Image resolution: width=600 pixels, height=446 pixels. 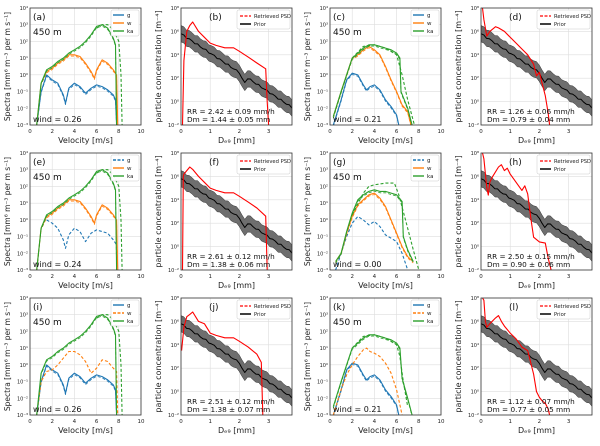 I want to click on rr-annotation: RR = 2.51 ± 0.12 mm/h, so click(x=231, y=401).